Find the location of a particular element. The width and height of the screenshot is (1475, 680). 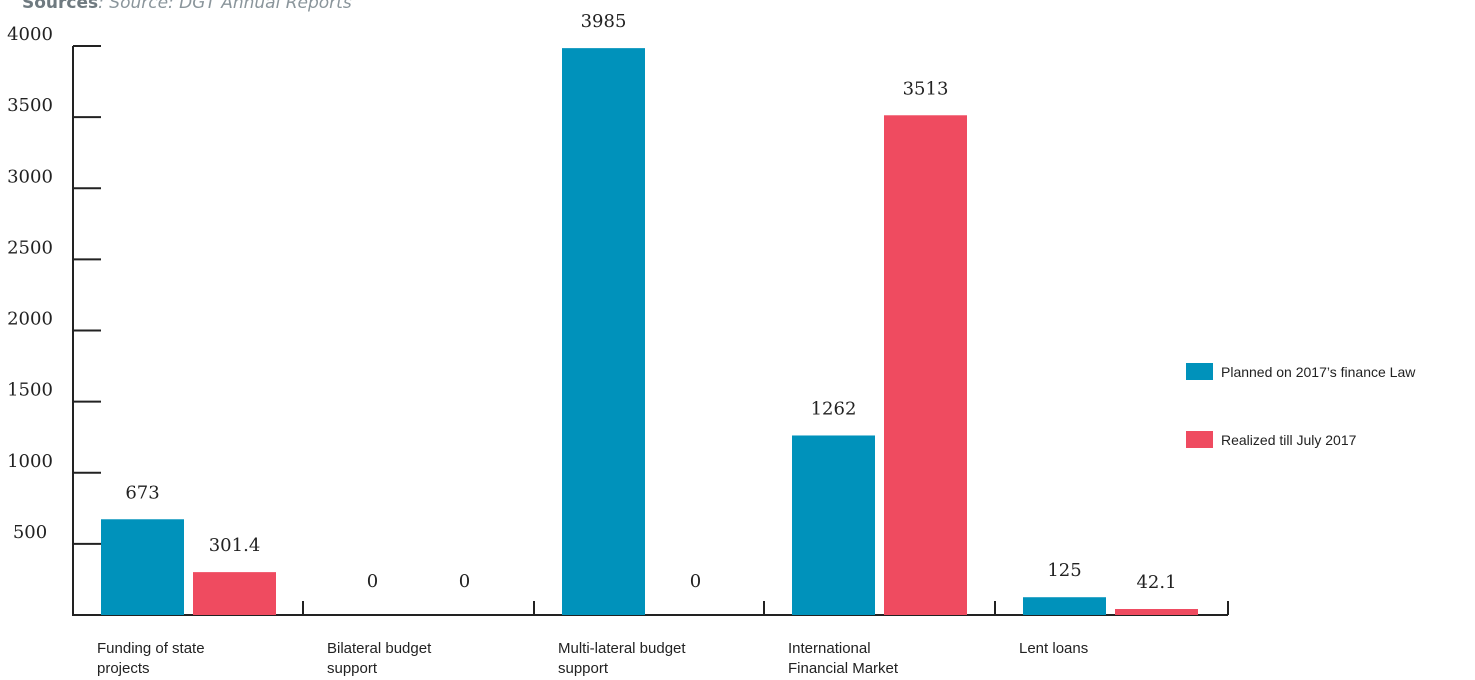

y-tick-label: 1000 is located at coordinates (30, 461).